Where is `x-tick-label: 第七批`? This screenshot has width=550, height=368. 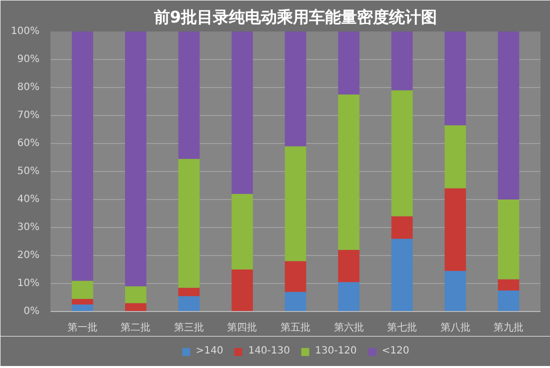
x-tick-label: 第七批 is located at coordinates (402, 328).